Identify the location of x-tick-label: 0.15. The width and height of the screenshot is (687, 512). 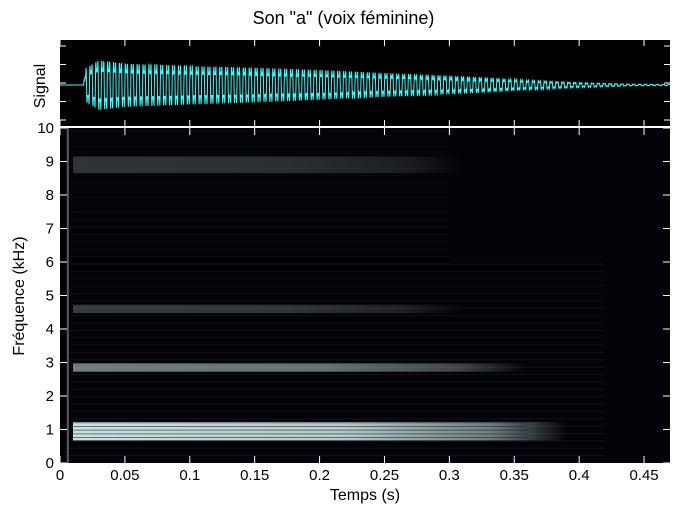
(254, 475).